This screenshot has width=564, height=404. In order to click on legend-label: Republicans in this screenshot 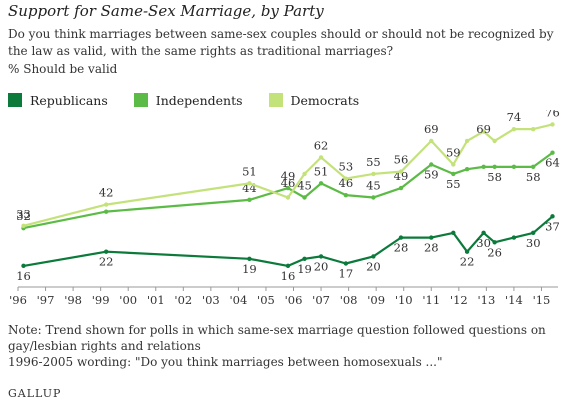, I will do `click(69, 100)`.